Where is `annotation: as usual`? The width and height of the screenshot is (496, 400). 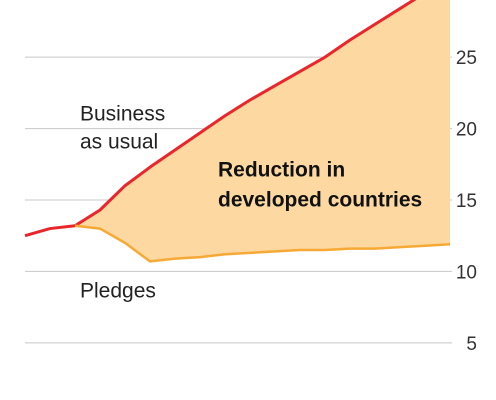 annotation: as usual is located at coordinates (119, 142).